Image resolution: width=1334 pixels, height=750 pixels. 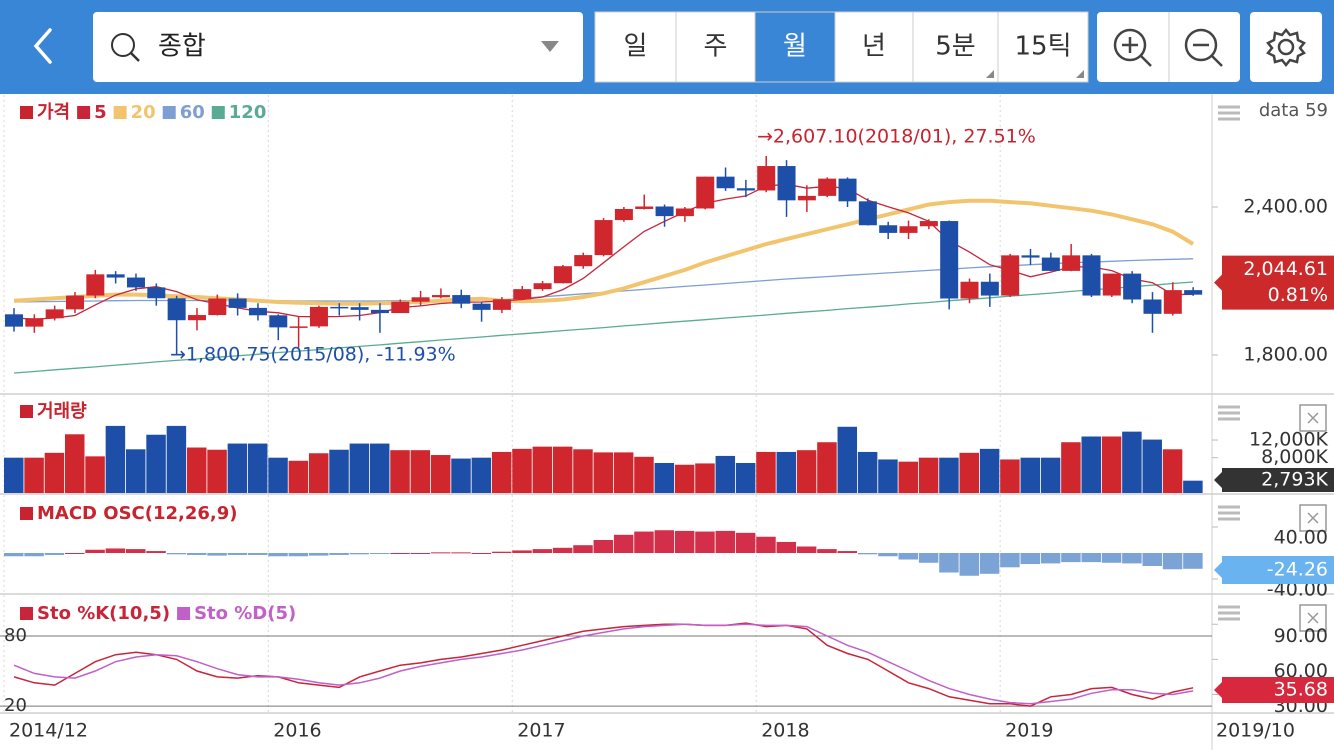 What do you see at coordinates (338, 47) in the screenshot?
I see `search-box` at bounding box center [338, 47].